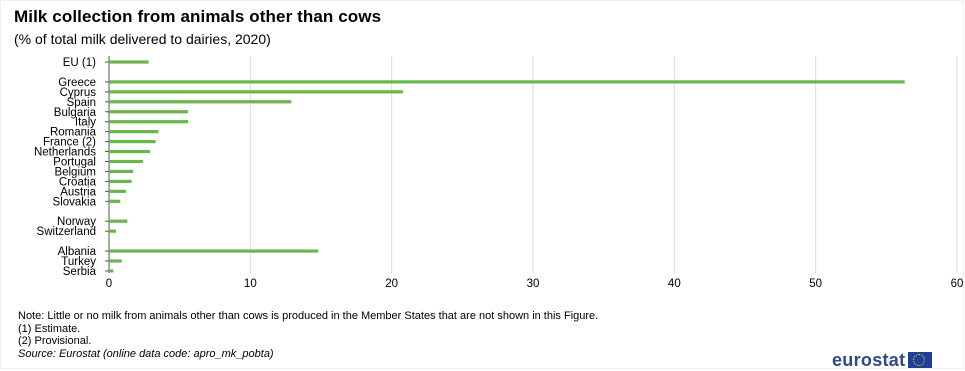 Image resolution: width=965 pixels, height=371 pixels. Describe the element at coordinates (73, 133) in the screenshot. I see `category-label-romania: Romania` at that location.